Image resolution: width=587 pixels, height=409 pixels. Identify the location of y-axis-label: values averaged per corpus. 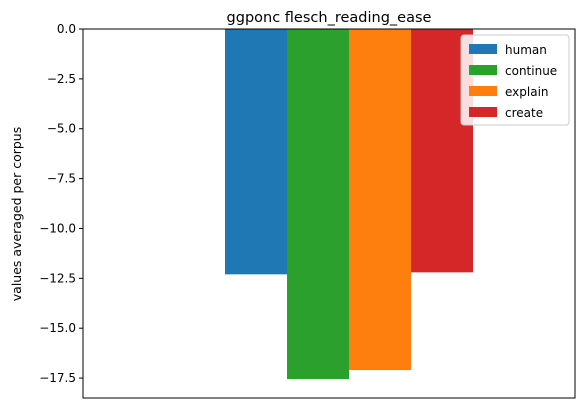
(16, 214).